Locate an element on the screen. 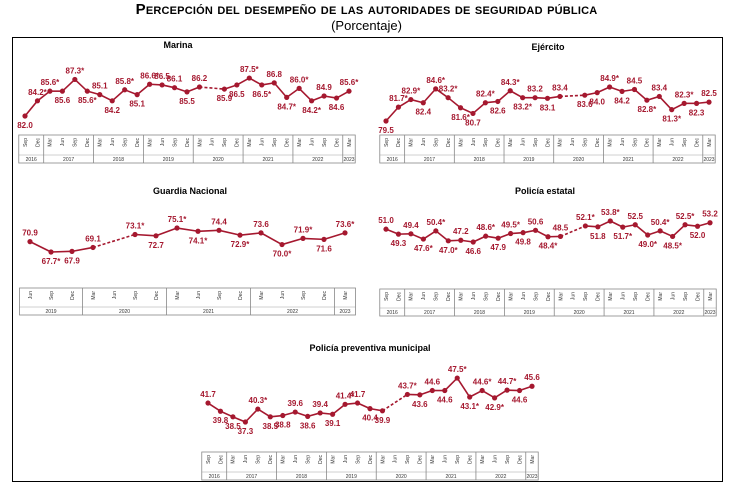  data-label: 52.1* is located at coordinates (586, 217).